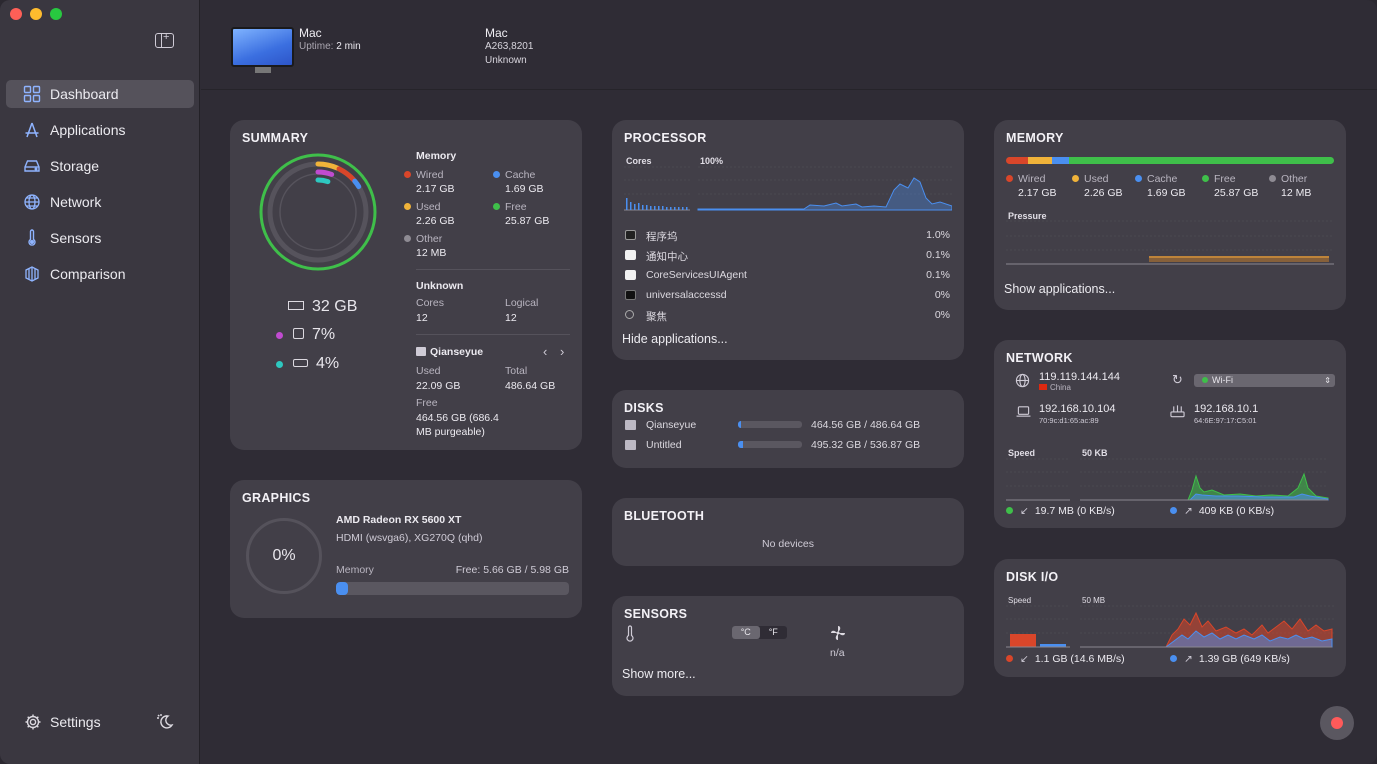 This screenshot has width=1377, height=764. I want to click on drive-icon, so click(630, 425).